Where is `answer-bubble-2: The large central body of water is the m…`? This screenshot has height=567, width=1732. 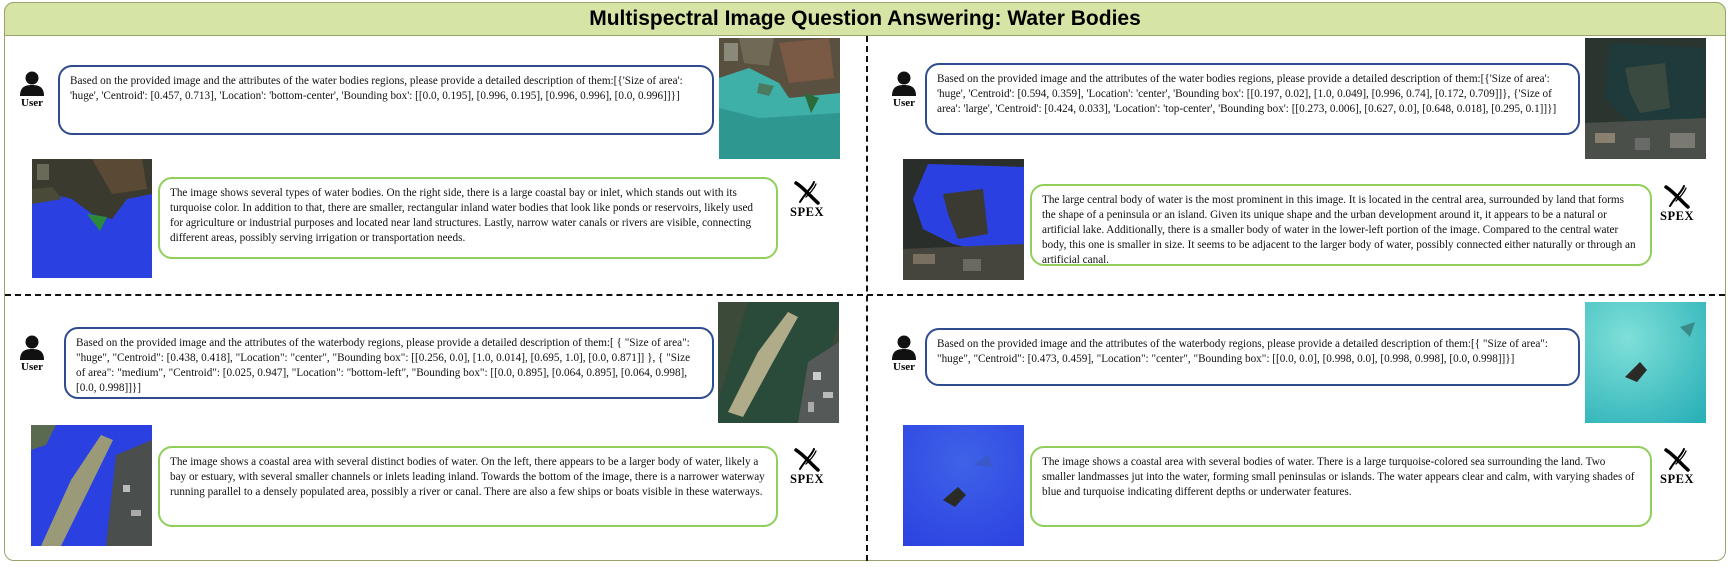
answer-bubble-2: The large central body of water is the m… is located at coordinates (1341, 225).